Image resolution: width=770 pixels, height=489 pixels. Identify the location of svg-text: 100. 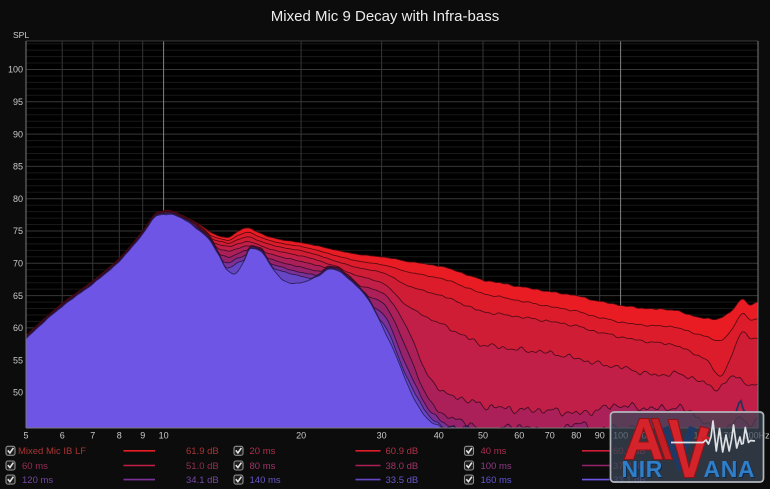
(15, 70).